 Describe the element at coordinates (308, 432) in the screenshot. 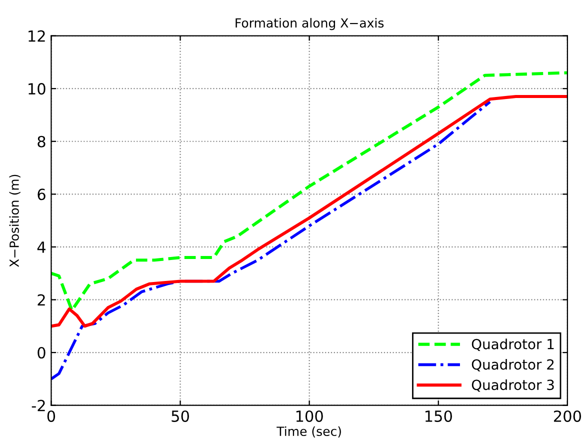

I see `x-axis-title: Time (sec)` at that location.